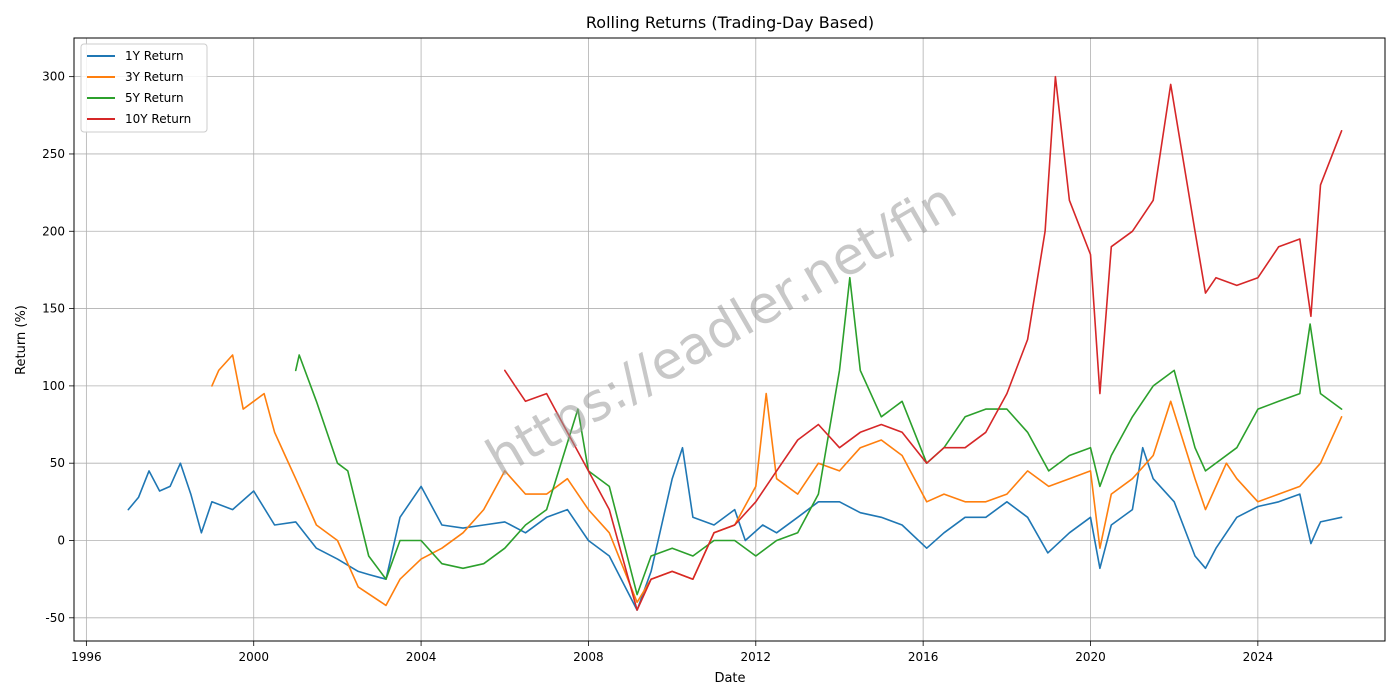 This screenshot has width=1400, height=700. What do you see at coordinates (53, 386) in the screenshot?
I see `y-tick-label: 100` at bounding box center [53, 386].